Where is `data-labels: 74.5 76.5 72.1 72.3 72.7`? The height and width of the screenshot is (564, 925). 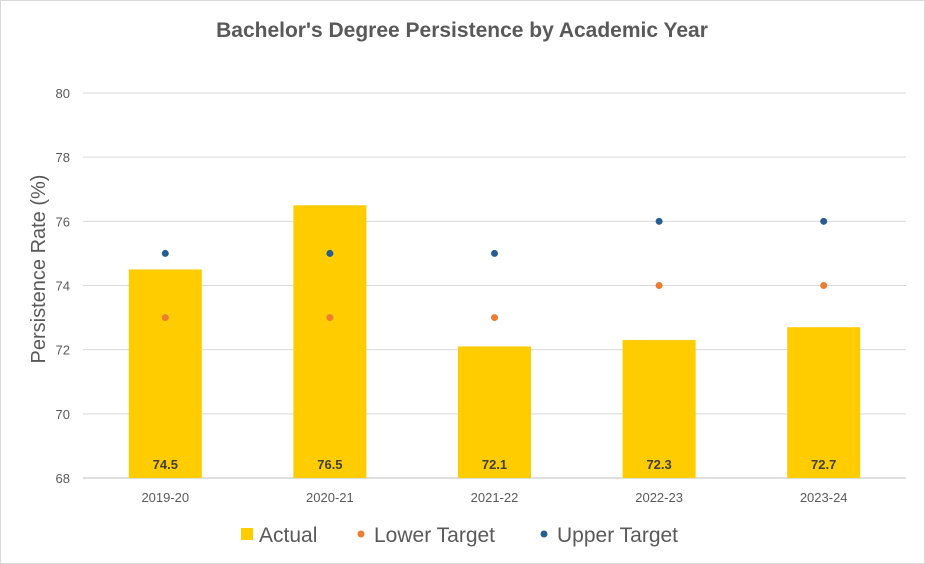
data-labels: 74.5 76.5 72.1 72.3 72.7 is located at coordinates (495, 464).